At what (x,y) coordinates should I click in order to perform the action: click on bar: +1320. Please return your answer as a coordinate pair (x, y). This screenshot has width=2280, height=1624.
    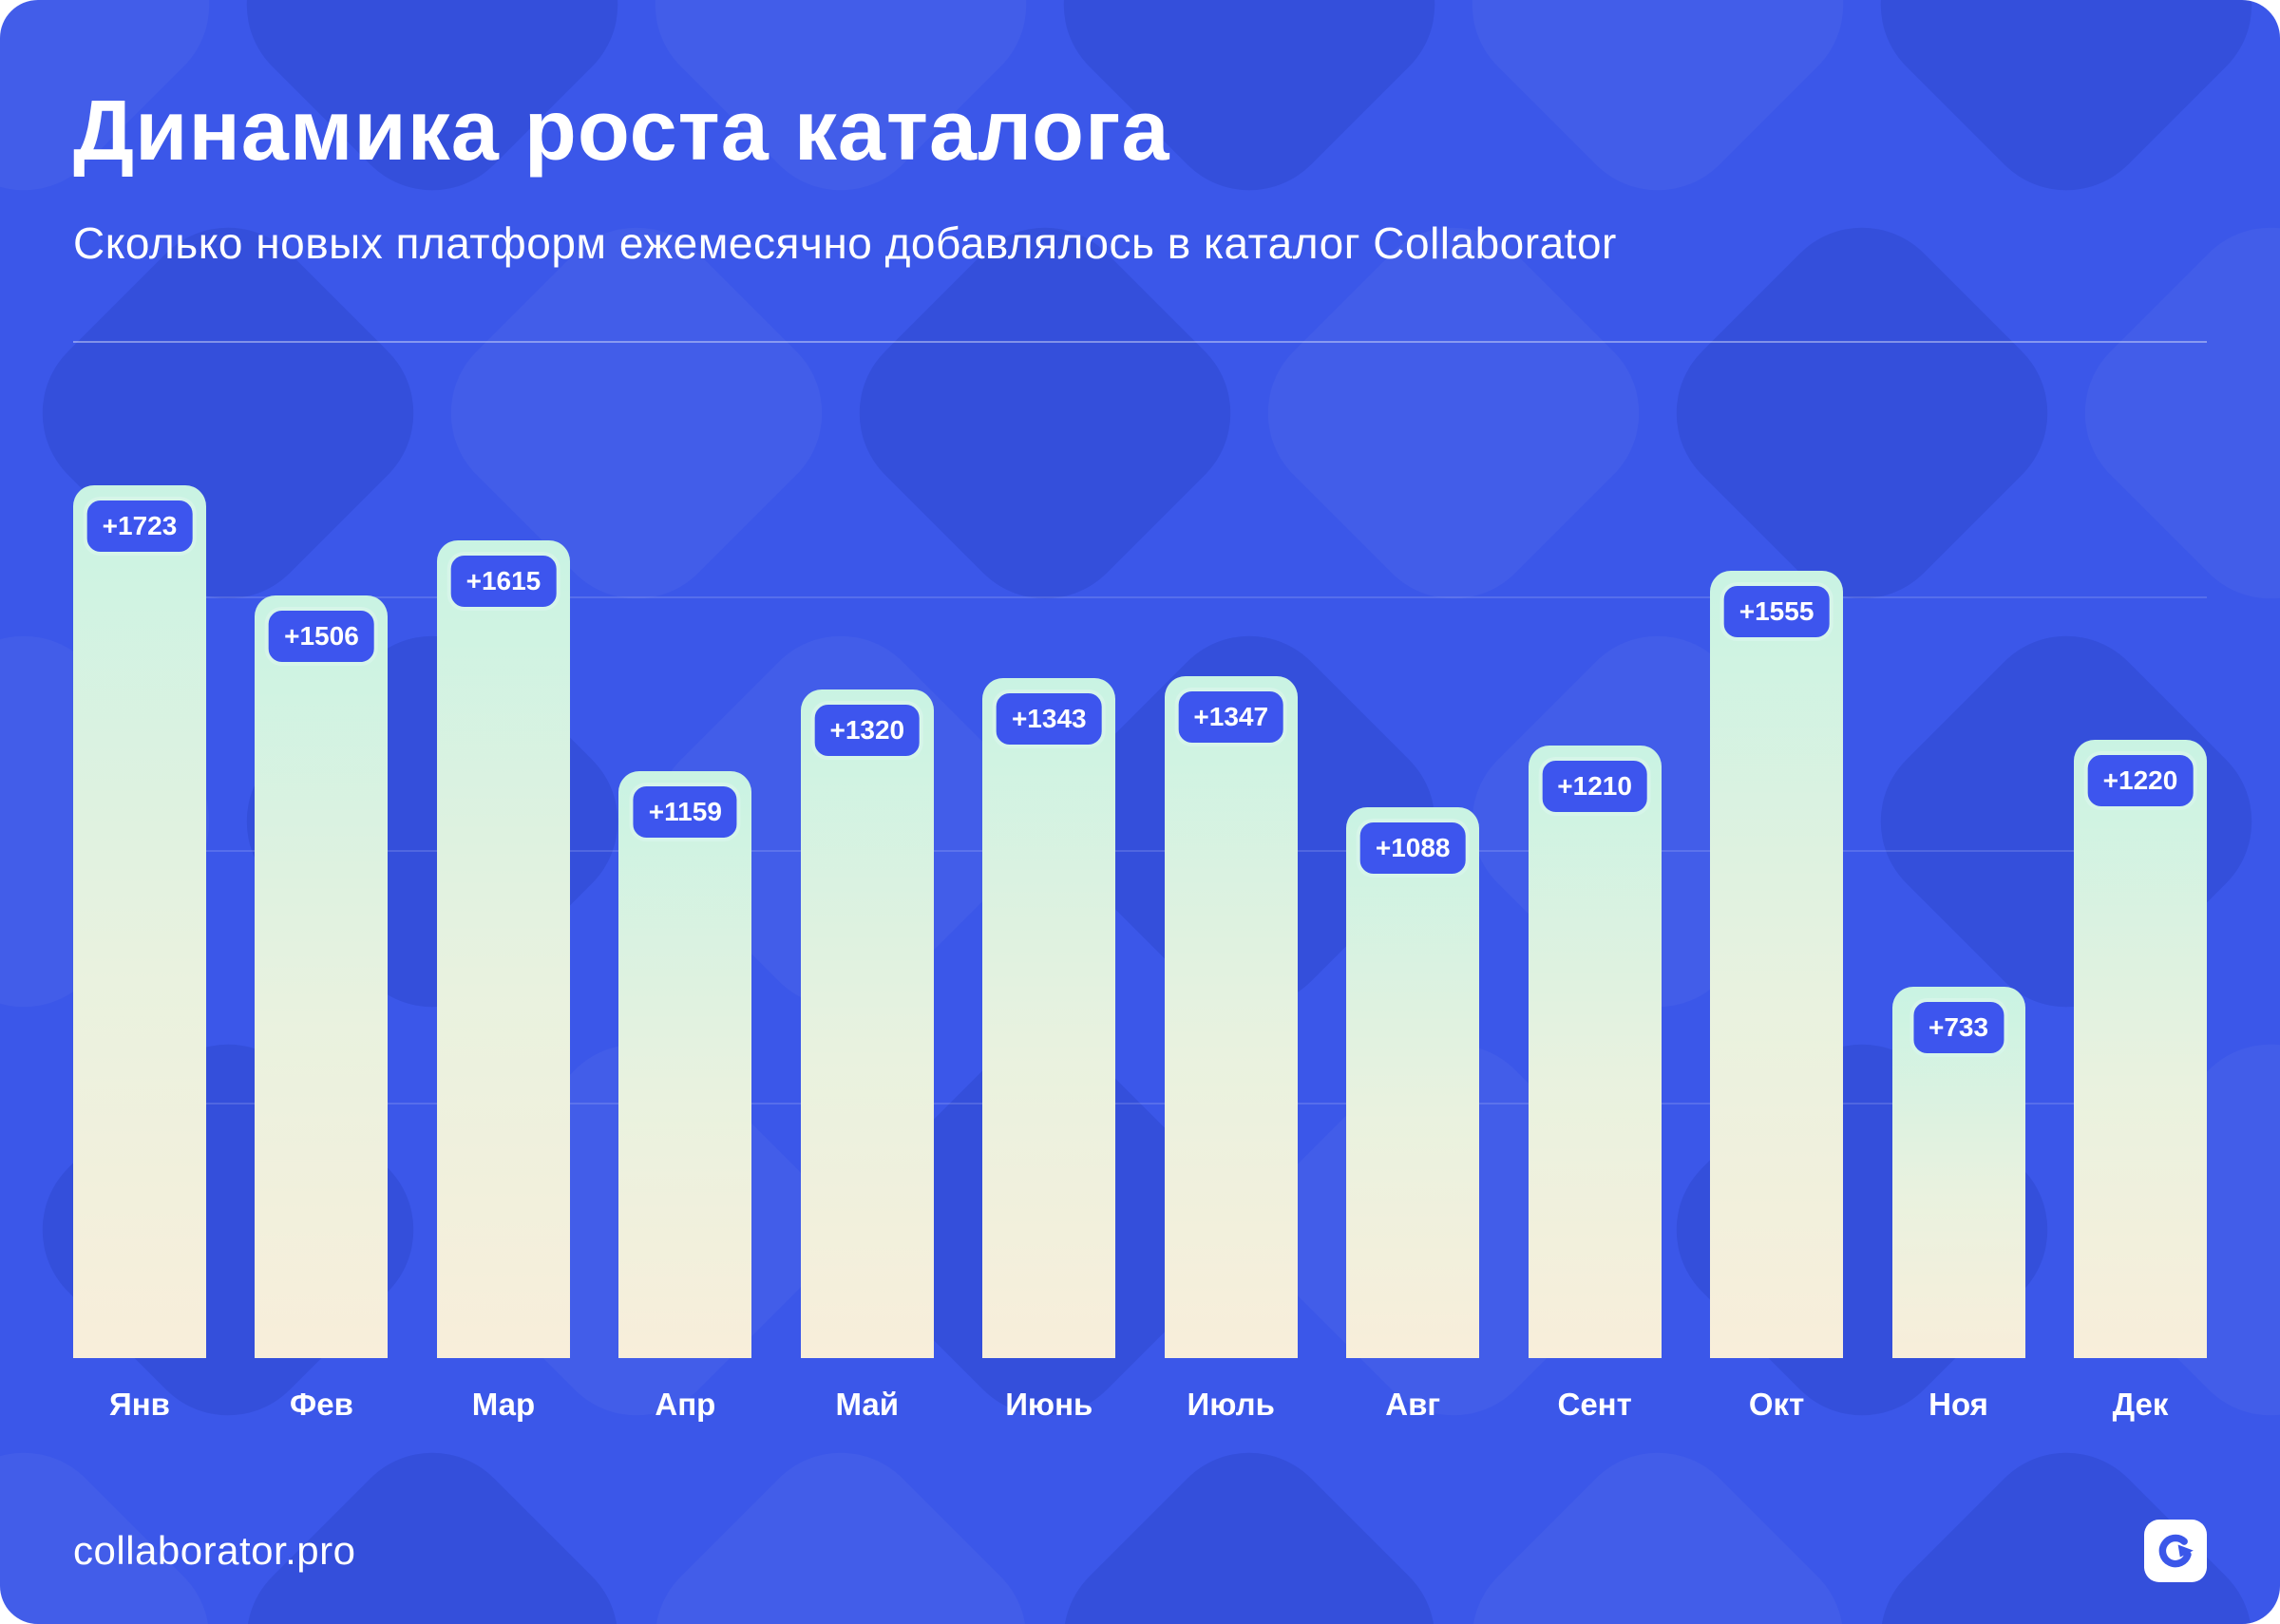
    Looking at the image, I should click on (867, 1024).